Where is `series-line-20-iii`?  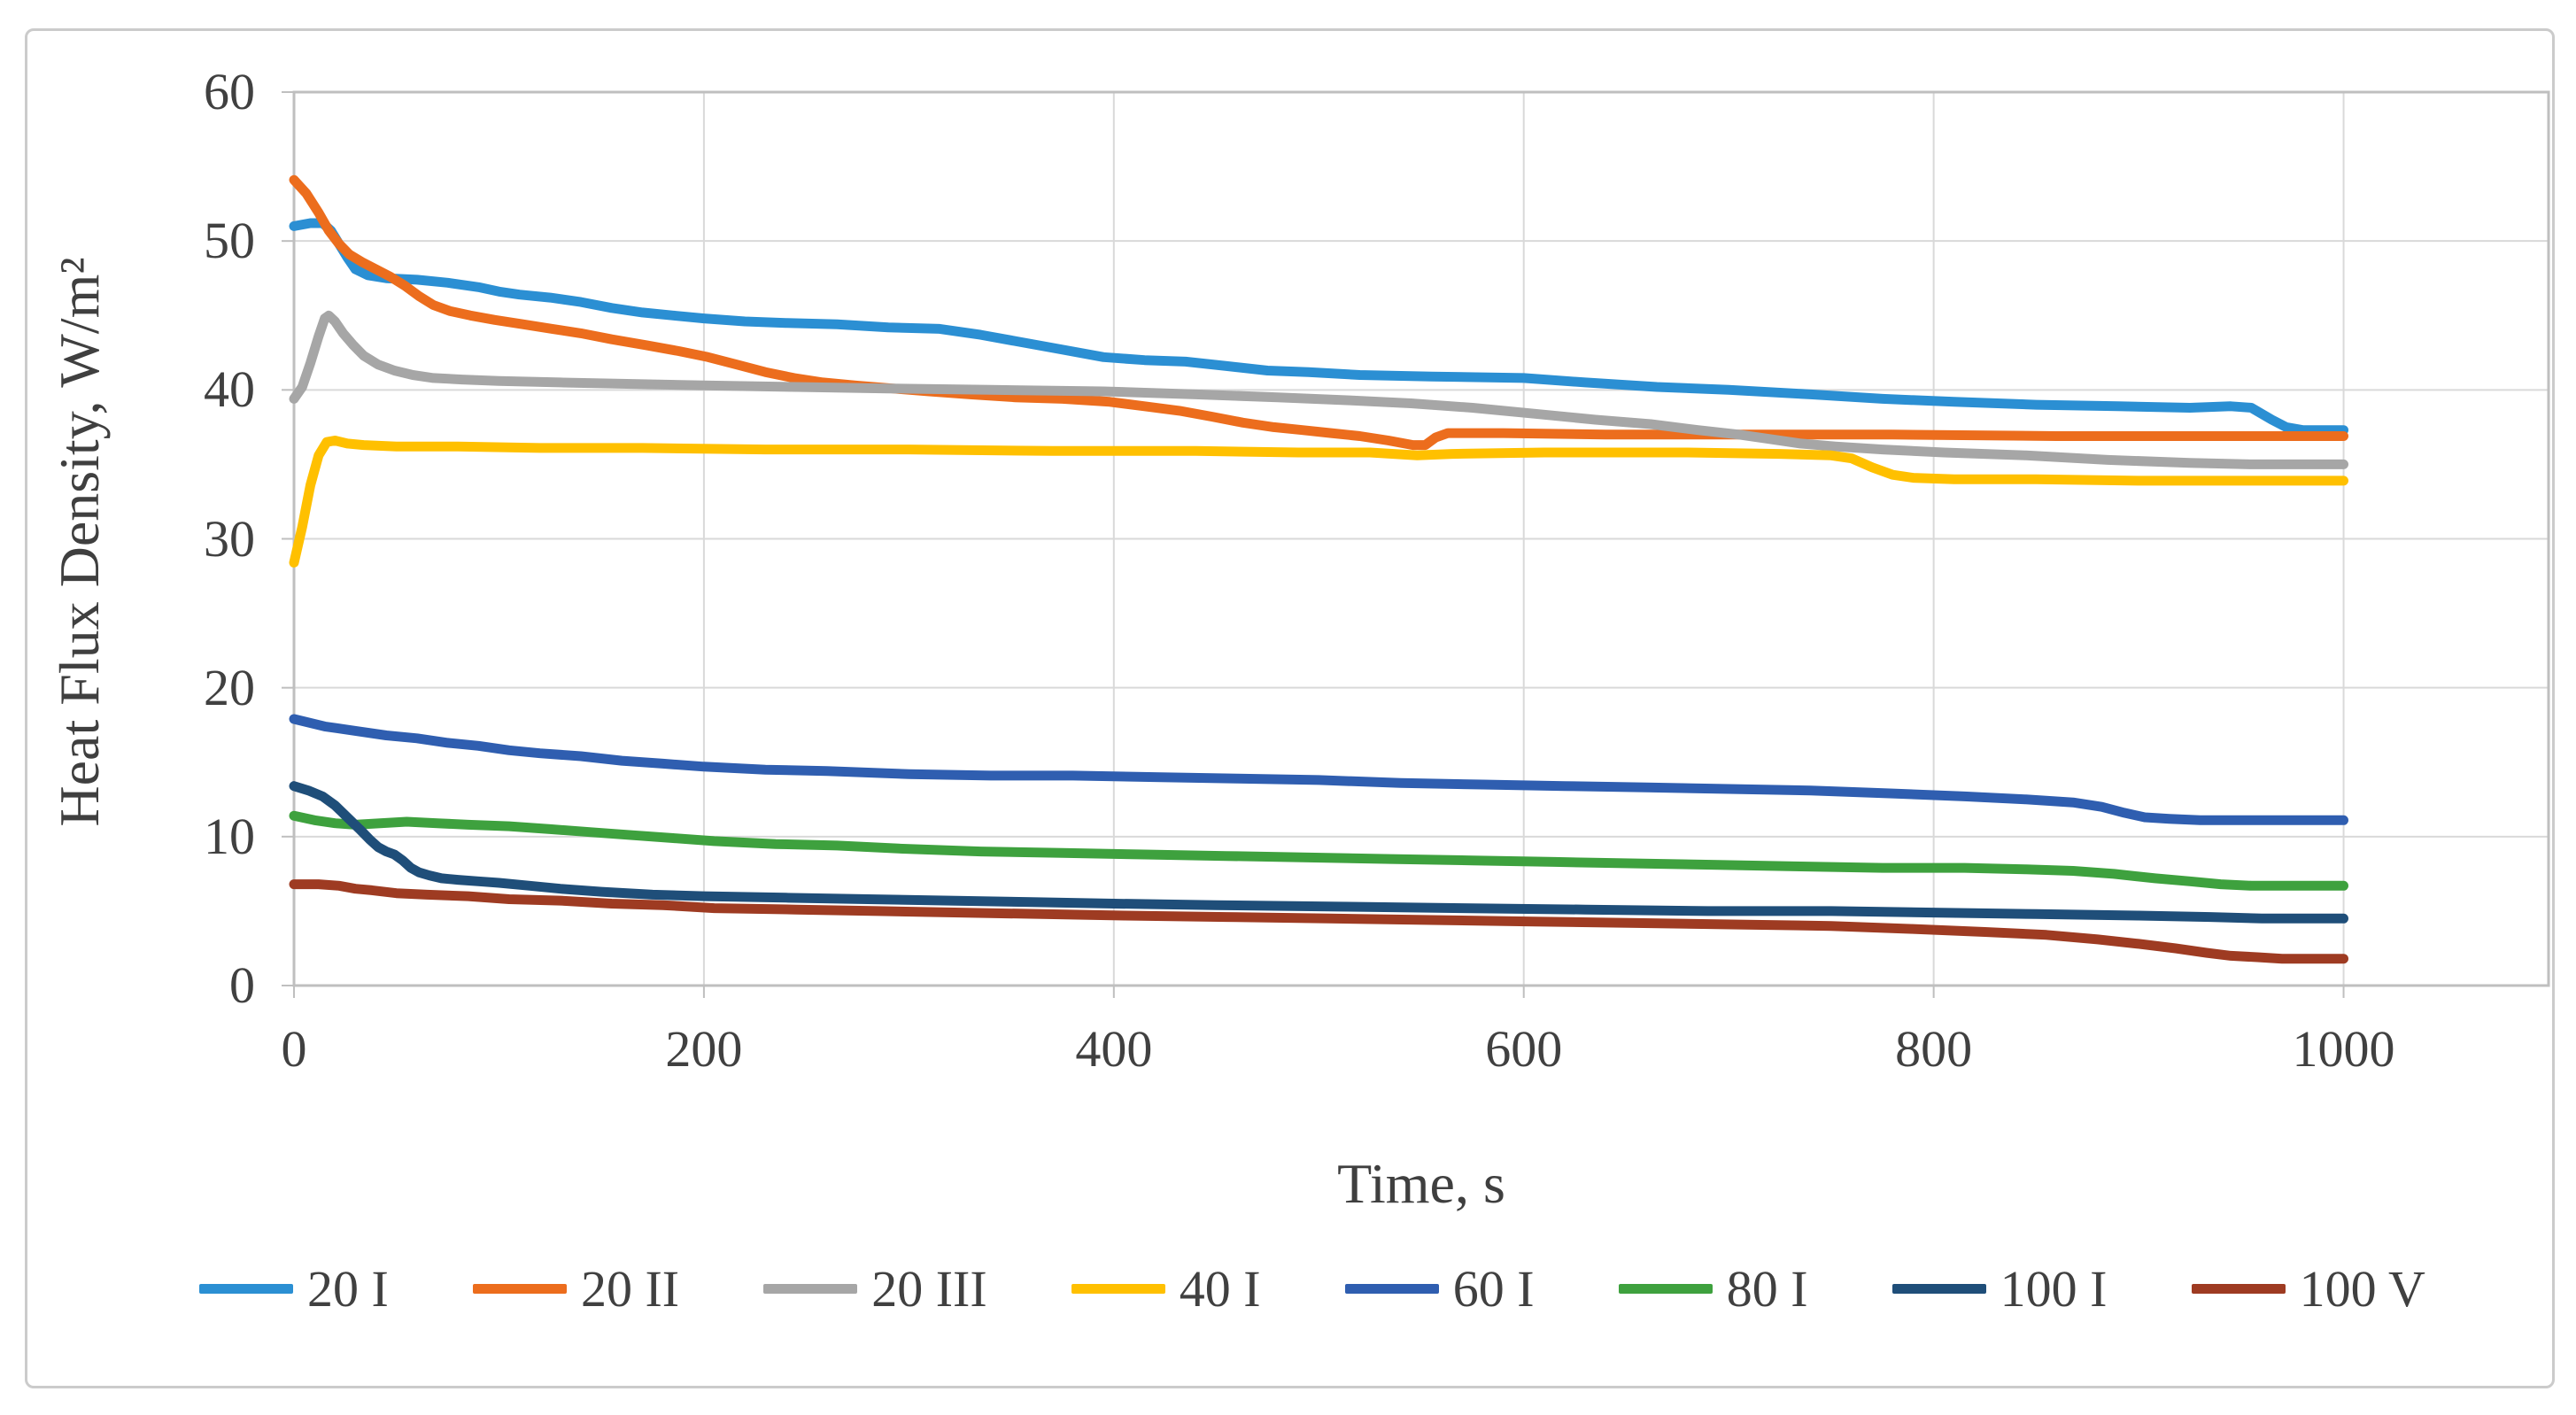 series-line-20-iii is located at coordinates (1318, 389).